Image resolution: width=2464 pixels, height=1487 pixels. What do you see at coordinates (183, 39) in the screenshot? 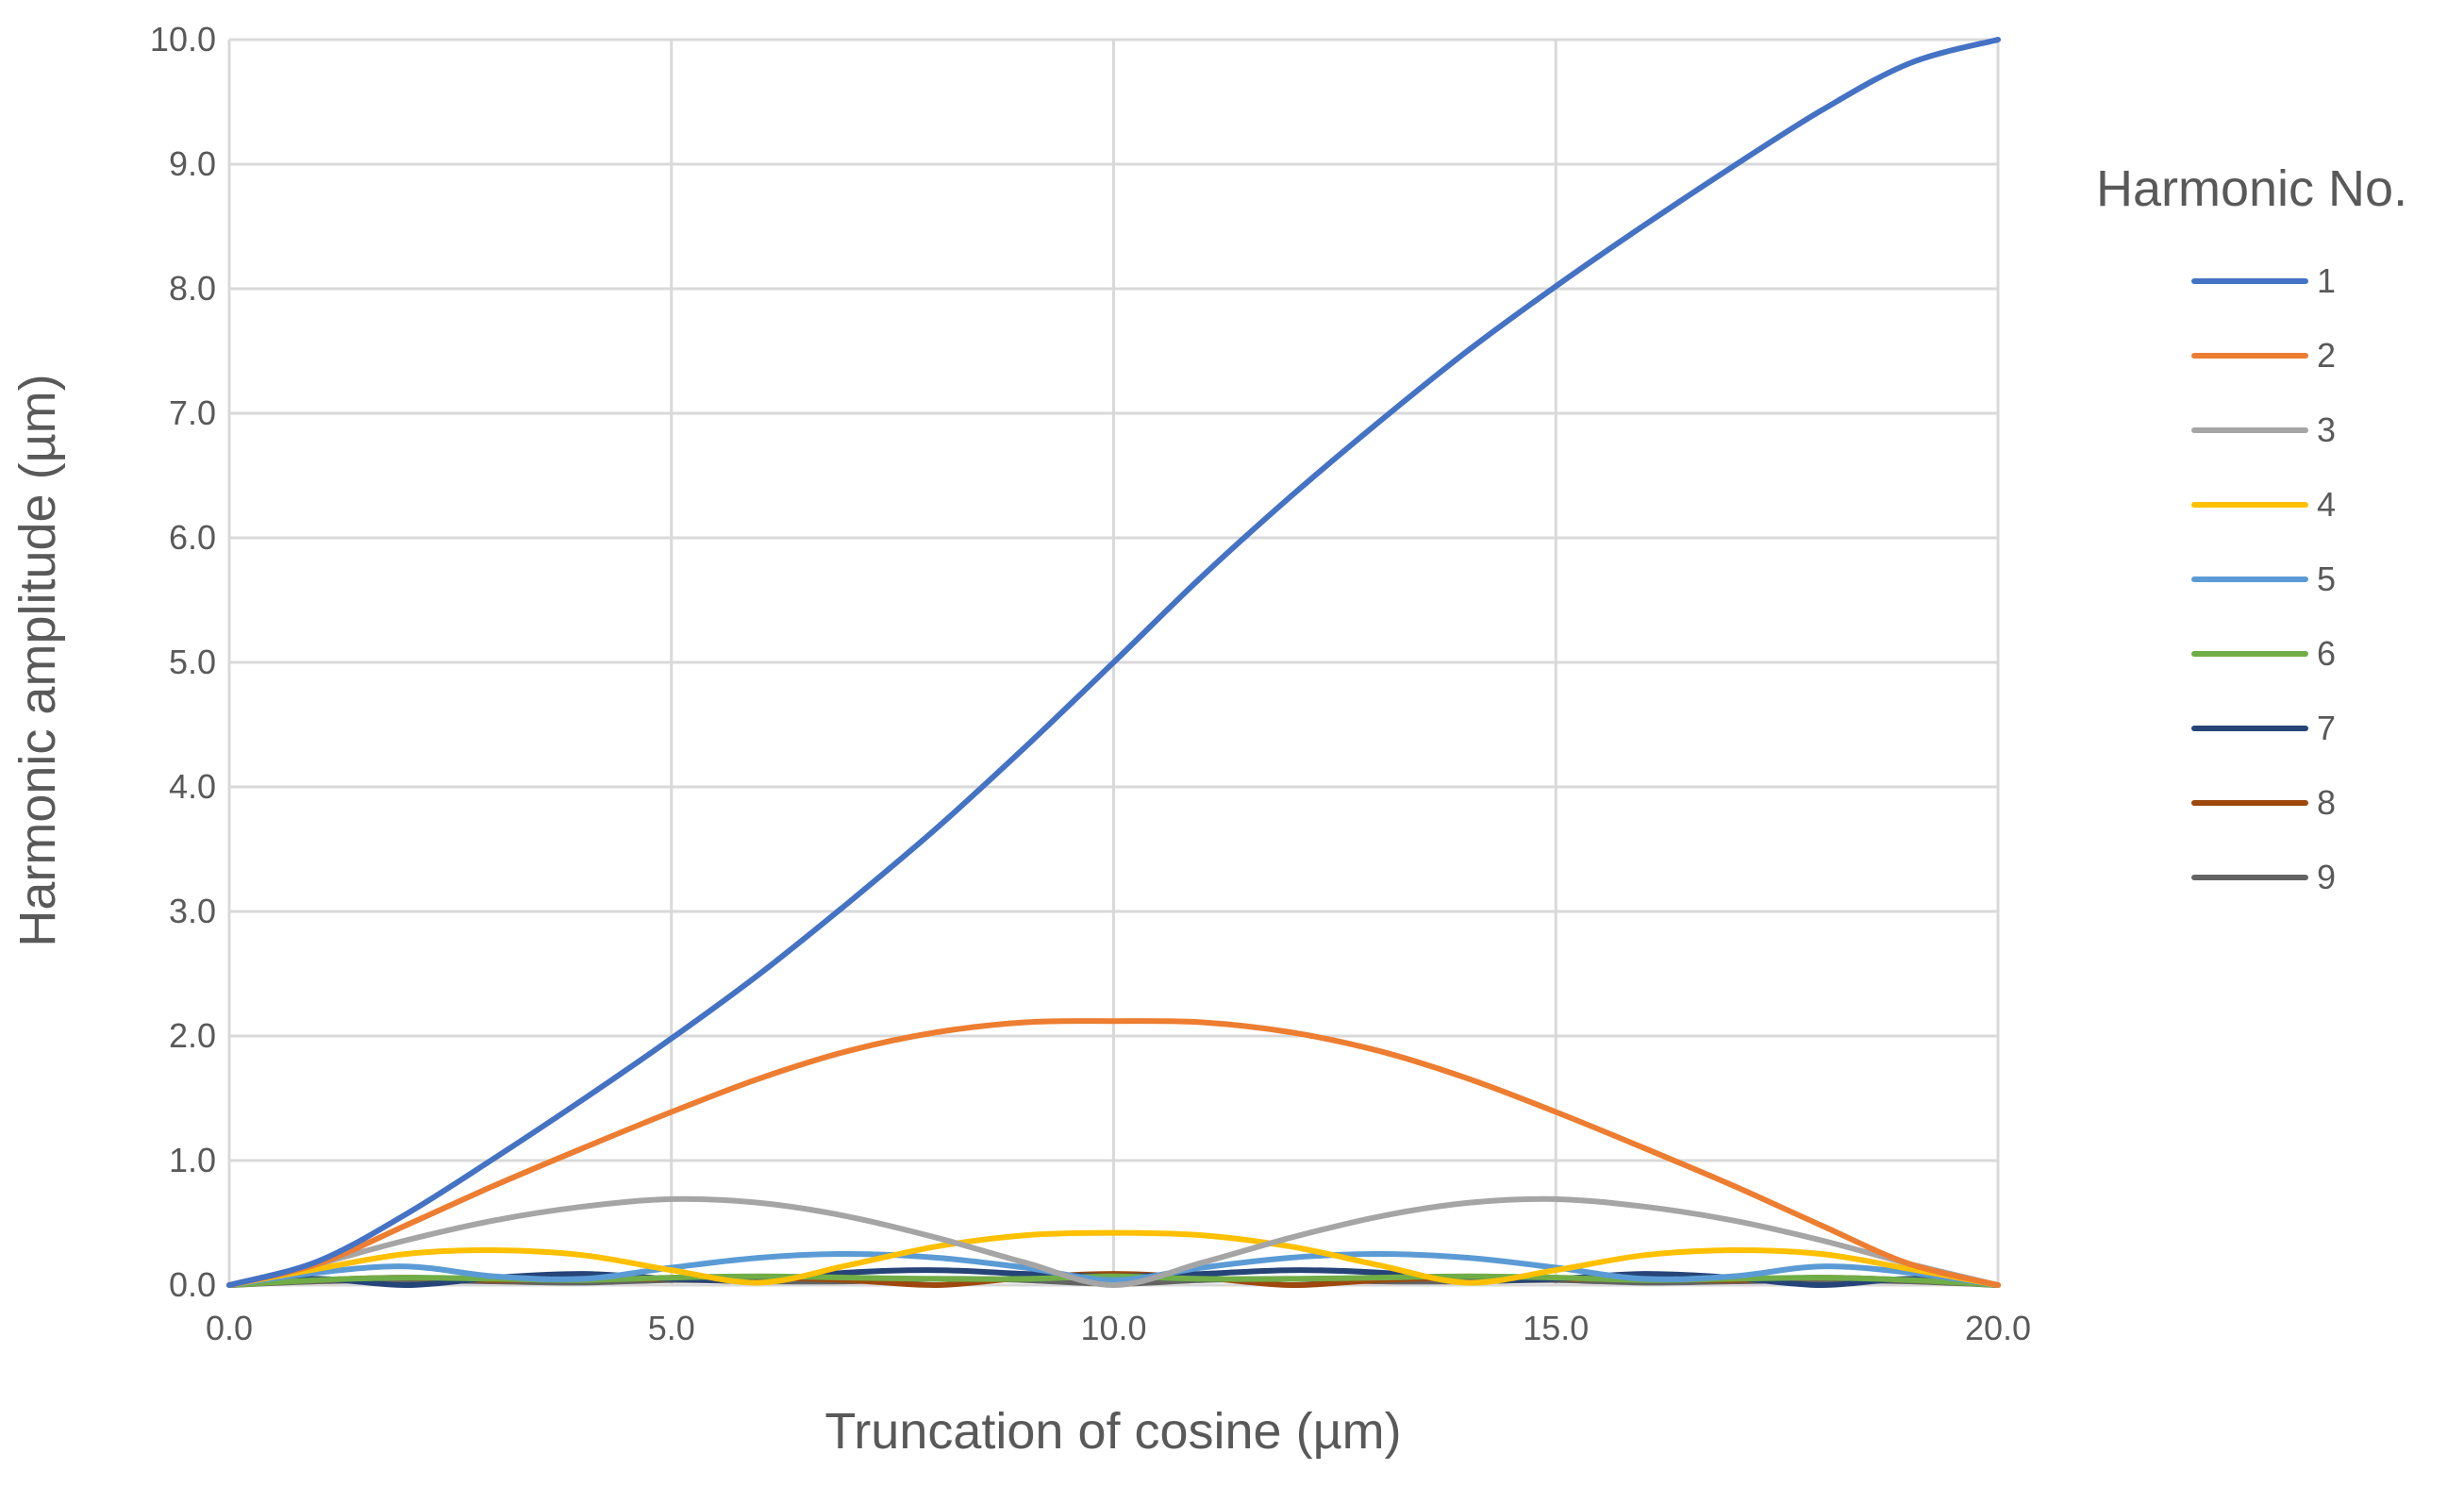
I see `y-tick-label: 10.0` at bounding box center [183, 39].